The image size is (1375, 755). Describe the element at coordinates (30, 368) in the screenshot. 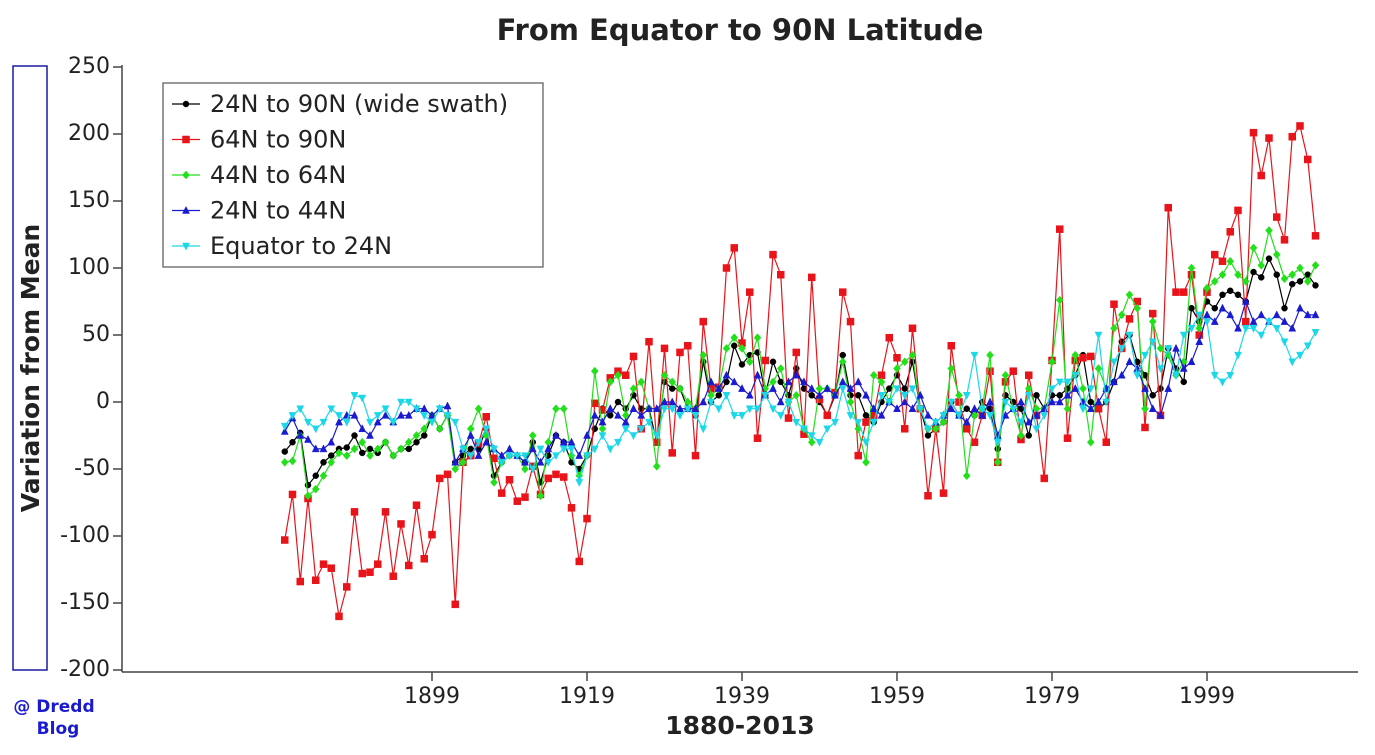

I see `y-label-box` at that location.